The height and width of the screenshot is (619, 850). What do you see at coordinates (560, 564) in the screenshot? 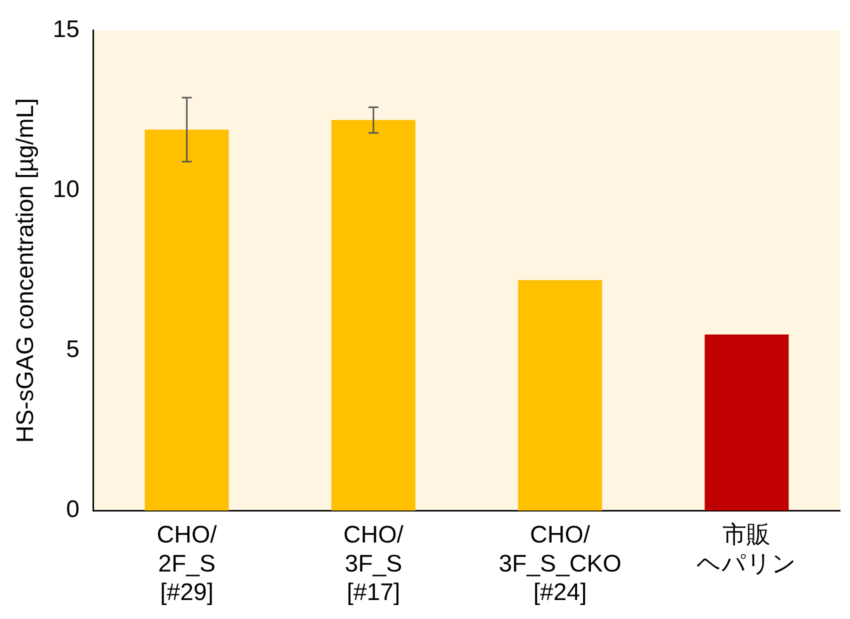
I see `x-tick-label: CHO/ 3F_S_CKO [#24]` at bounding box center [560, 564].